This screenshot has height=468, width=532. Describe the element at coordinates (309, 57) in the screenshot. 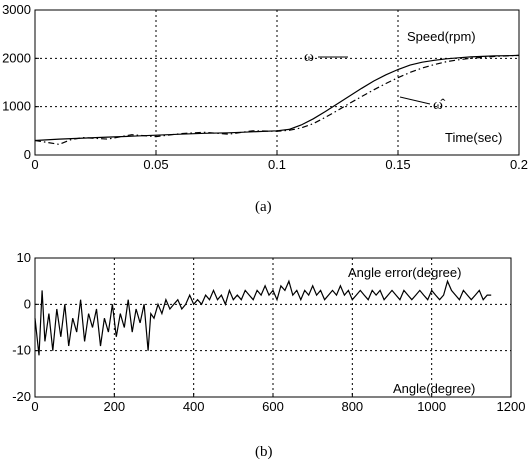

I see `chart-a-omega-symbol: ω` at that location.